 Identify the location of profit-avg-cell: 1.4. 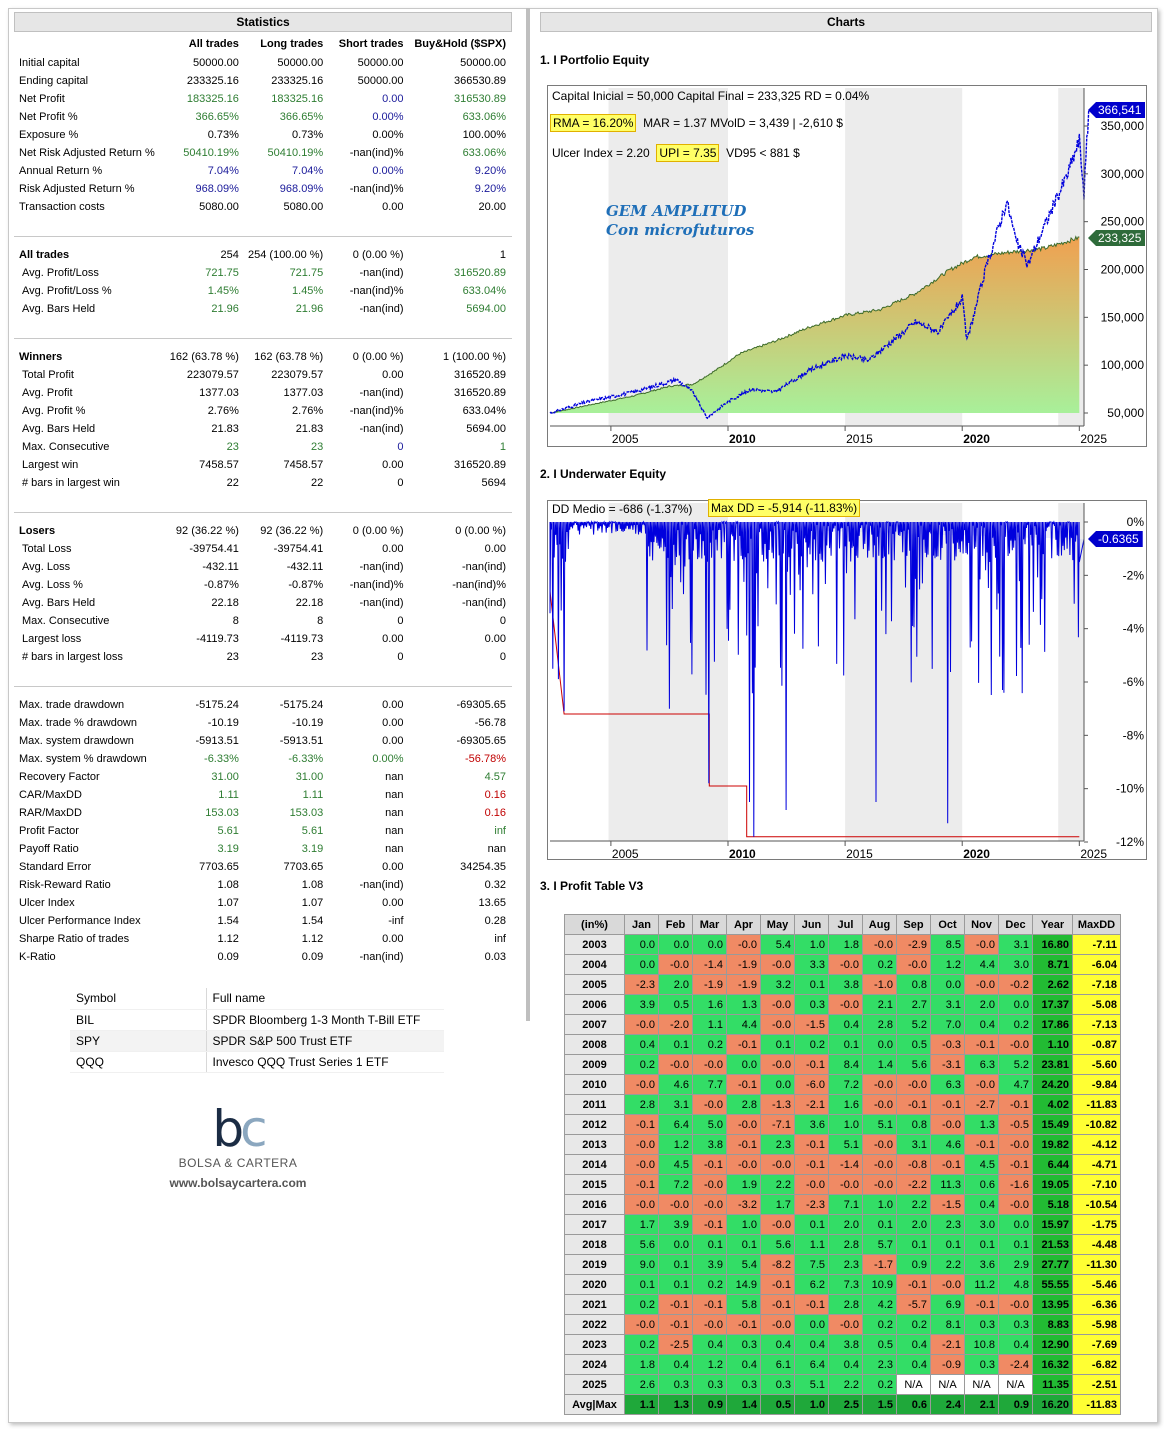
(743, 1404).